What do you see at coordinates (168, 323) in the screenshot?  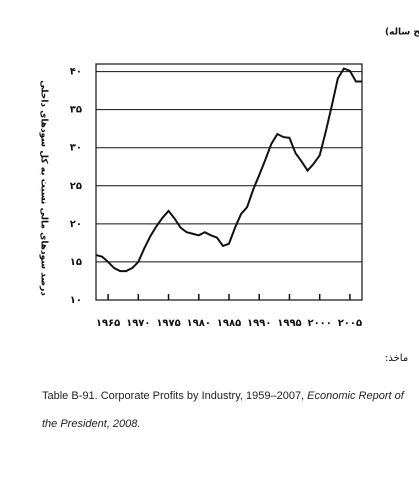 I see `x-tick-label: ۱۹۷۵` at bounding box center [168, 323].